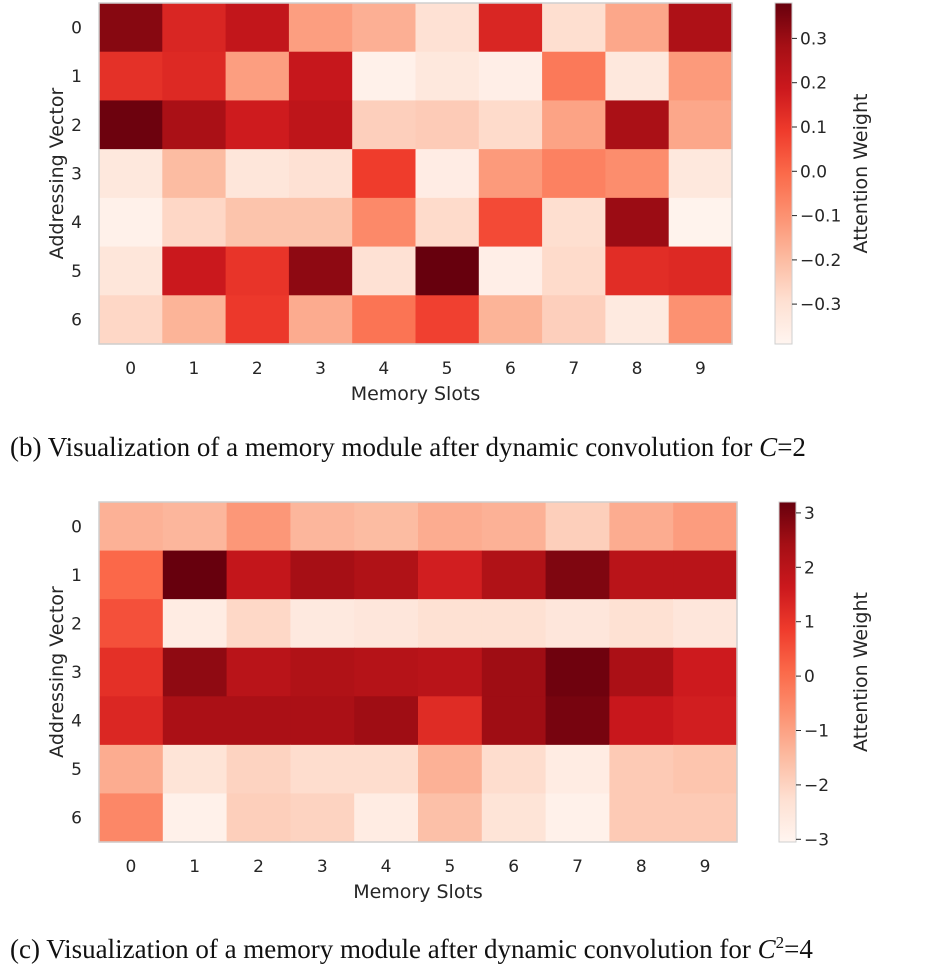 The width and height of the screenshot is (945, 972). What do you see at coordinates (130, 369) in the screenshot?
I see `heatmap-b-x-tick: 0` at bounding box center [130, 369].